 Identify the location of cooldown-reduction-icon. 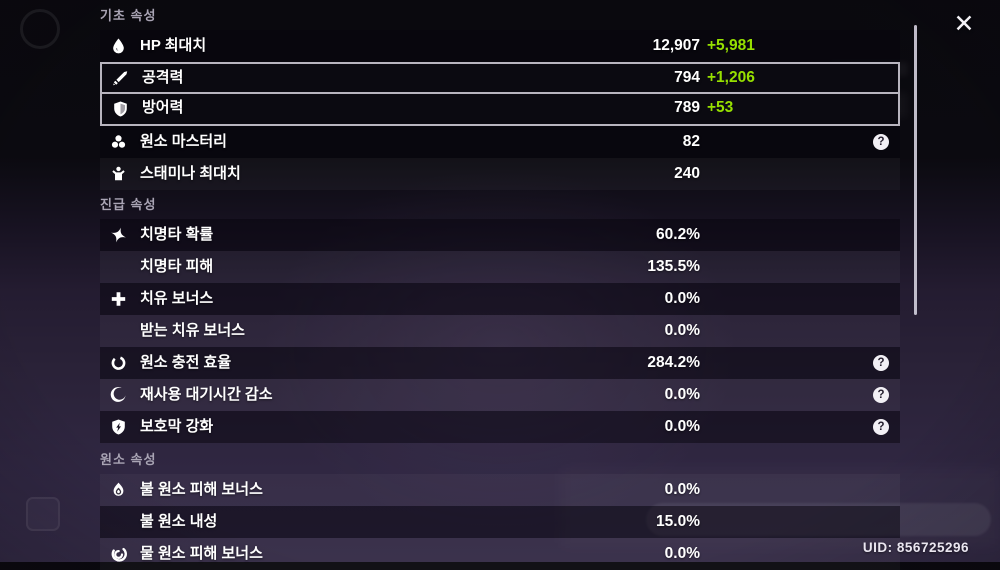
(118, 395).